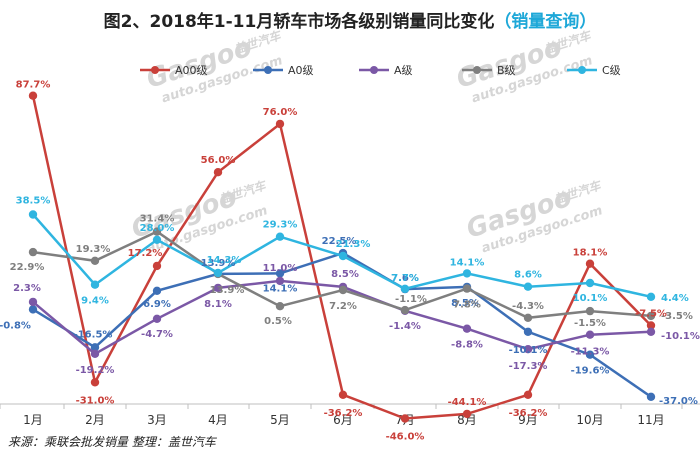 The height and width of the screenshot is (456, 700). Describe the element at coordinates (218, 420) in the screenshot. I see `x-tick-label: 4月` at that location.